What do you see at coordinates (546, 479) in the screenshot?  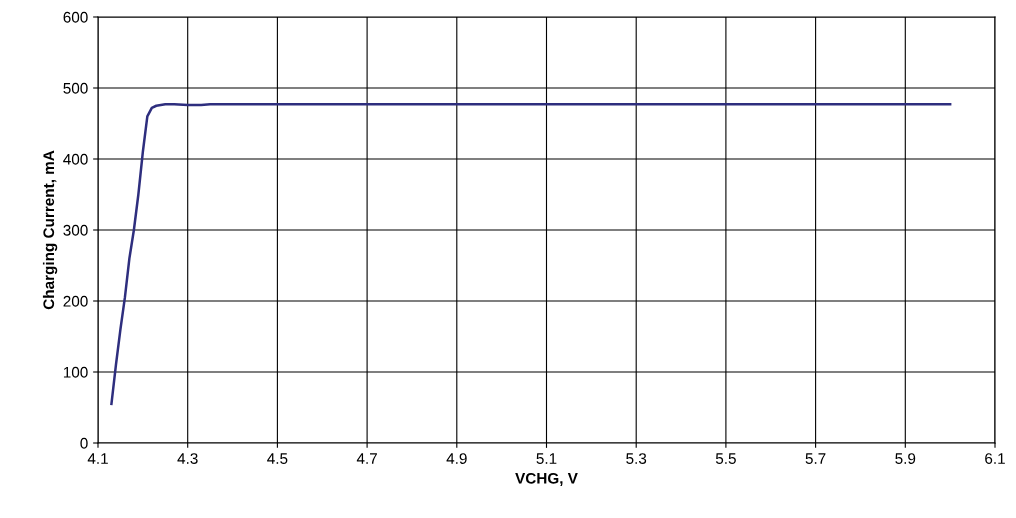 I see `x-axis-title: VCHG, V` at bounding box center [546, 479].